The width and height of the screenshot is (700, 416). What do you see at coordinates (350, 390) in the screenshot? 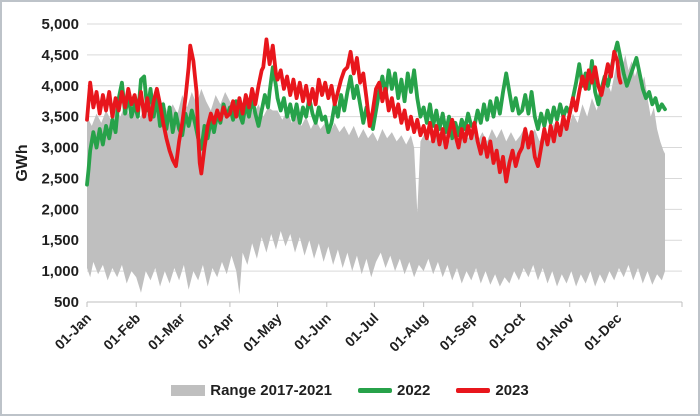
I see `legend: Range 2017-2021 2022 2023` at bounding box center [350, 390].